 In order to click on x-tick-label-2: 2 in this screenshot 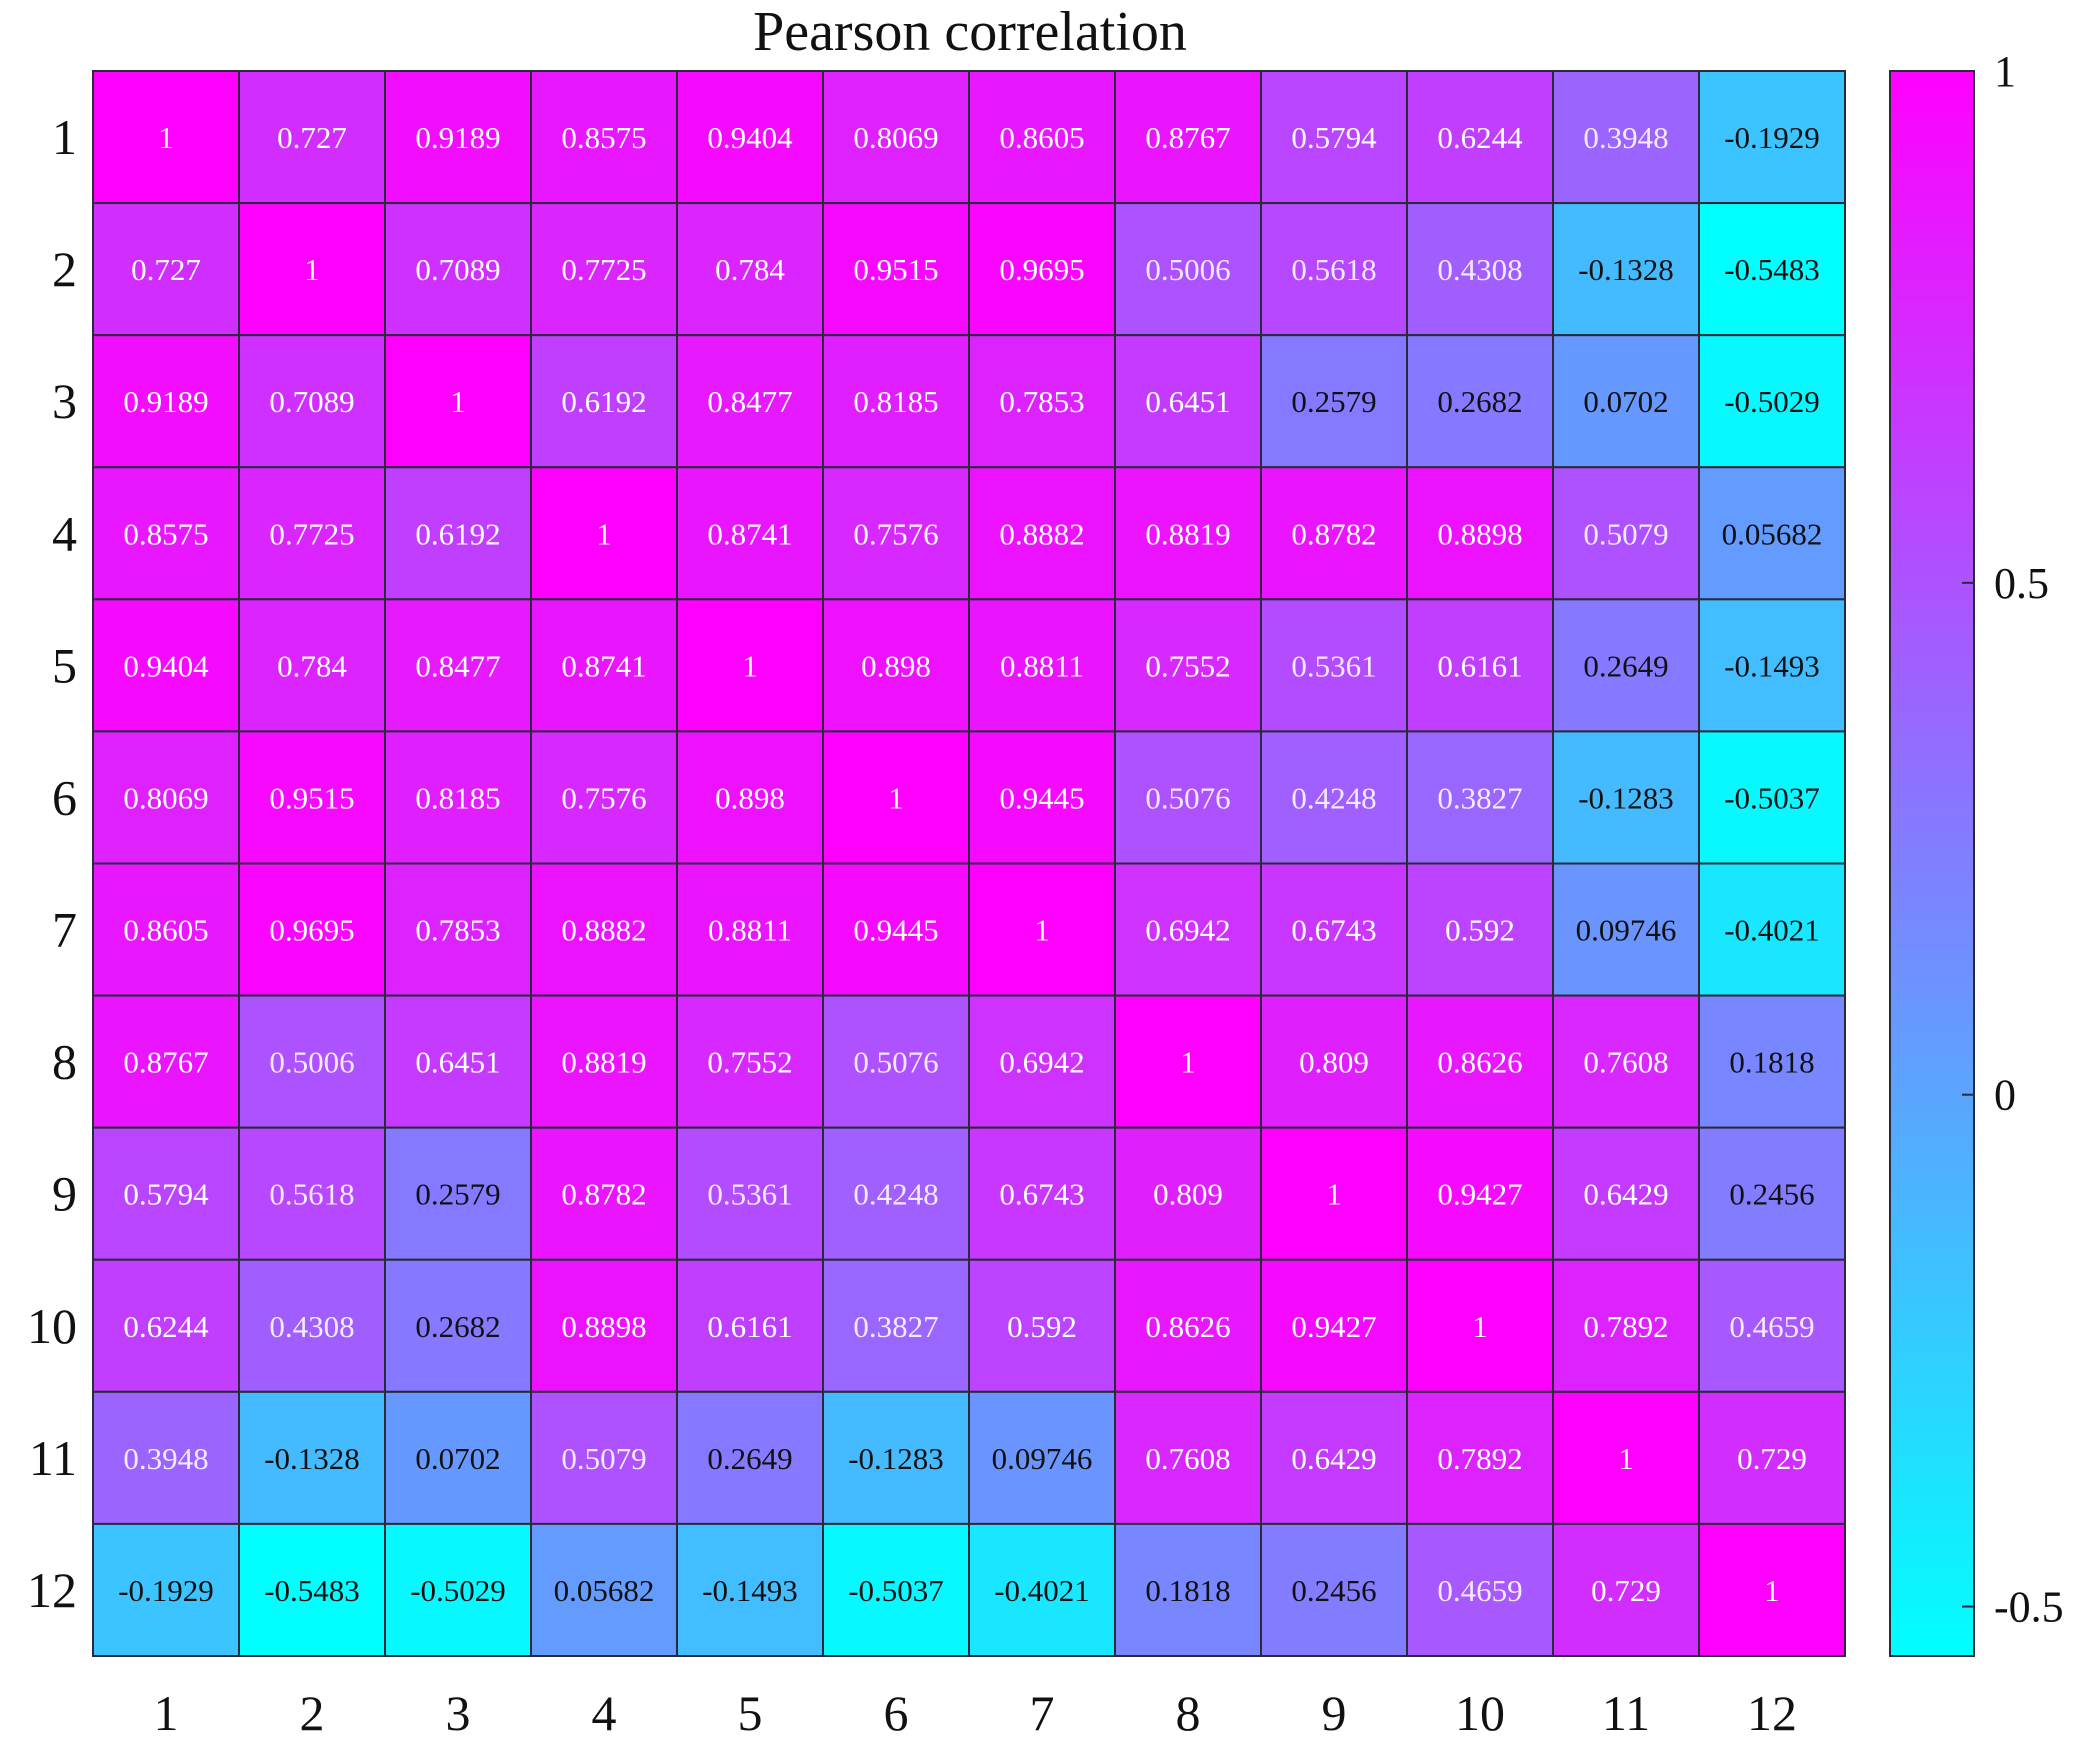, I will do `click(312, 1713)`.